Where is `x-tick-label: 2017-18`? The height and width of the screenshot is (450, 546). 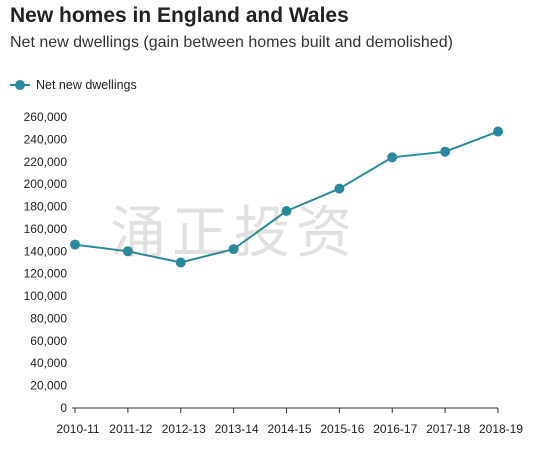 x-tick-label: 2017-18 is located at coordinates (448, 429).